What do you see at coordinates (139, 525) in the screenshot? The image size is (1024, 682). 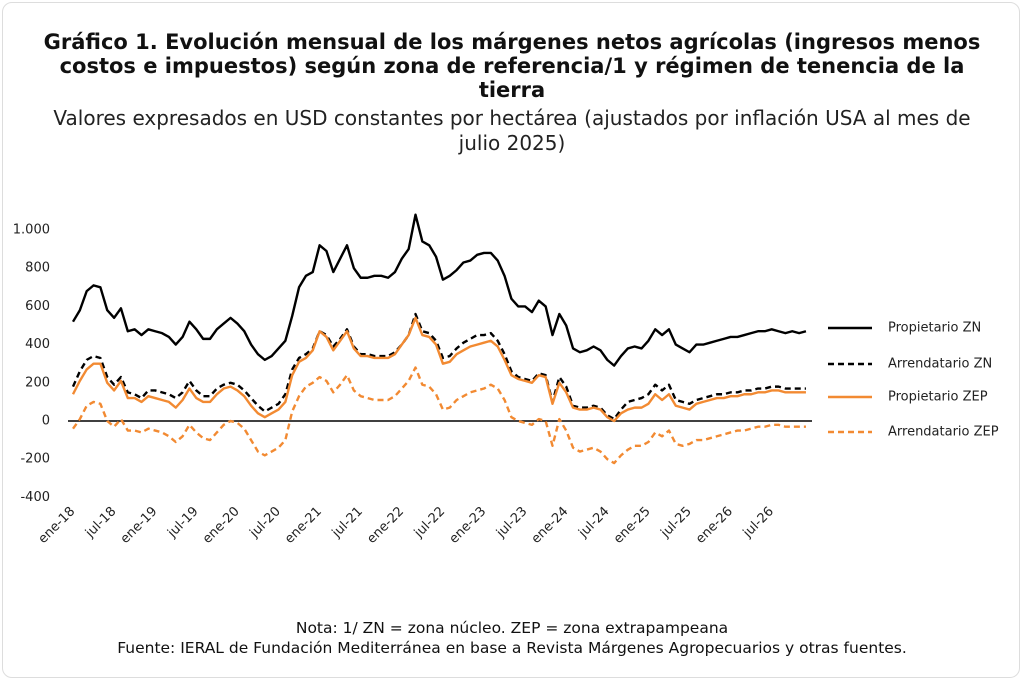 I see `x-tick-label: ene-19` at bounding box center [139, 525].